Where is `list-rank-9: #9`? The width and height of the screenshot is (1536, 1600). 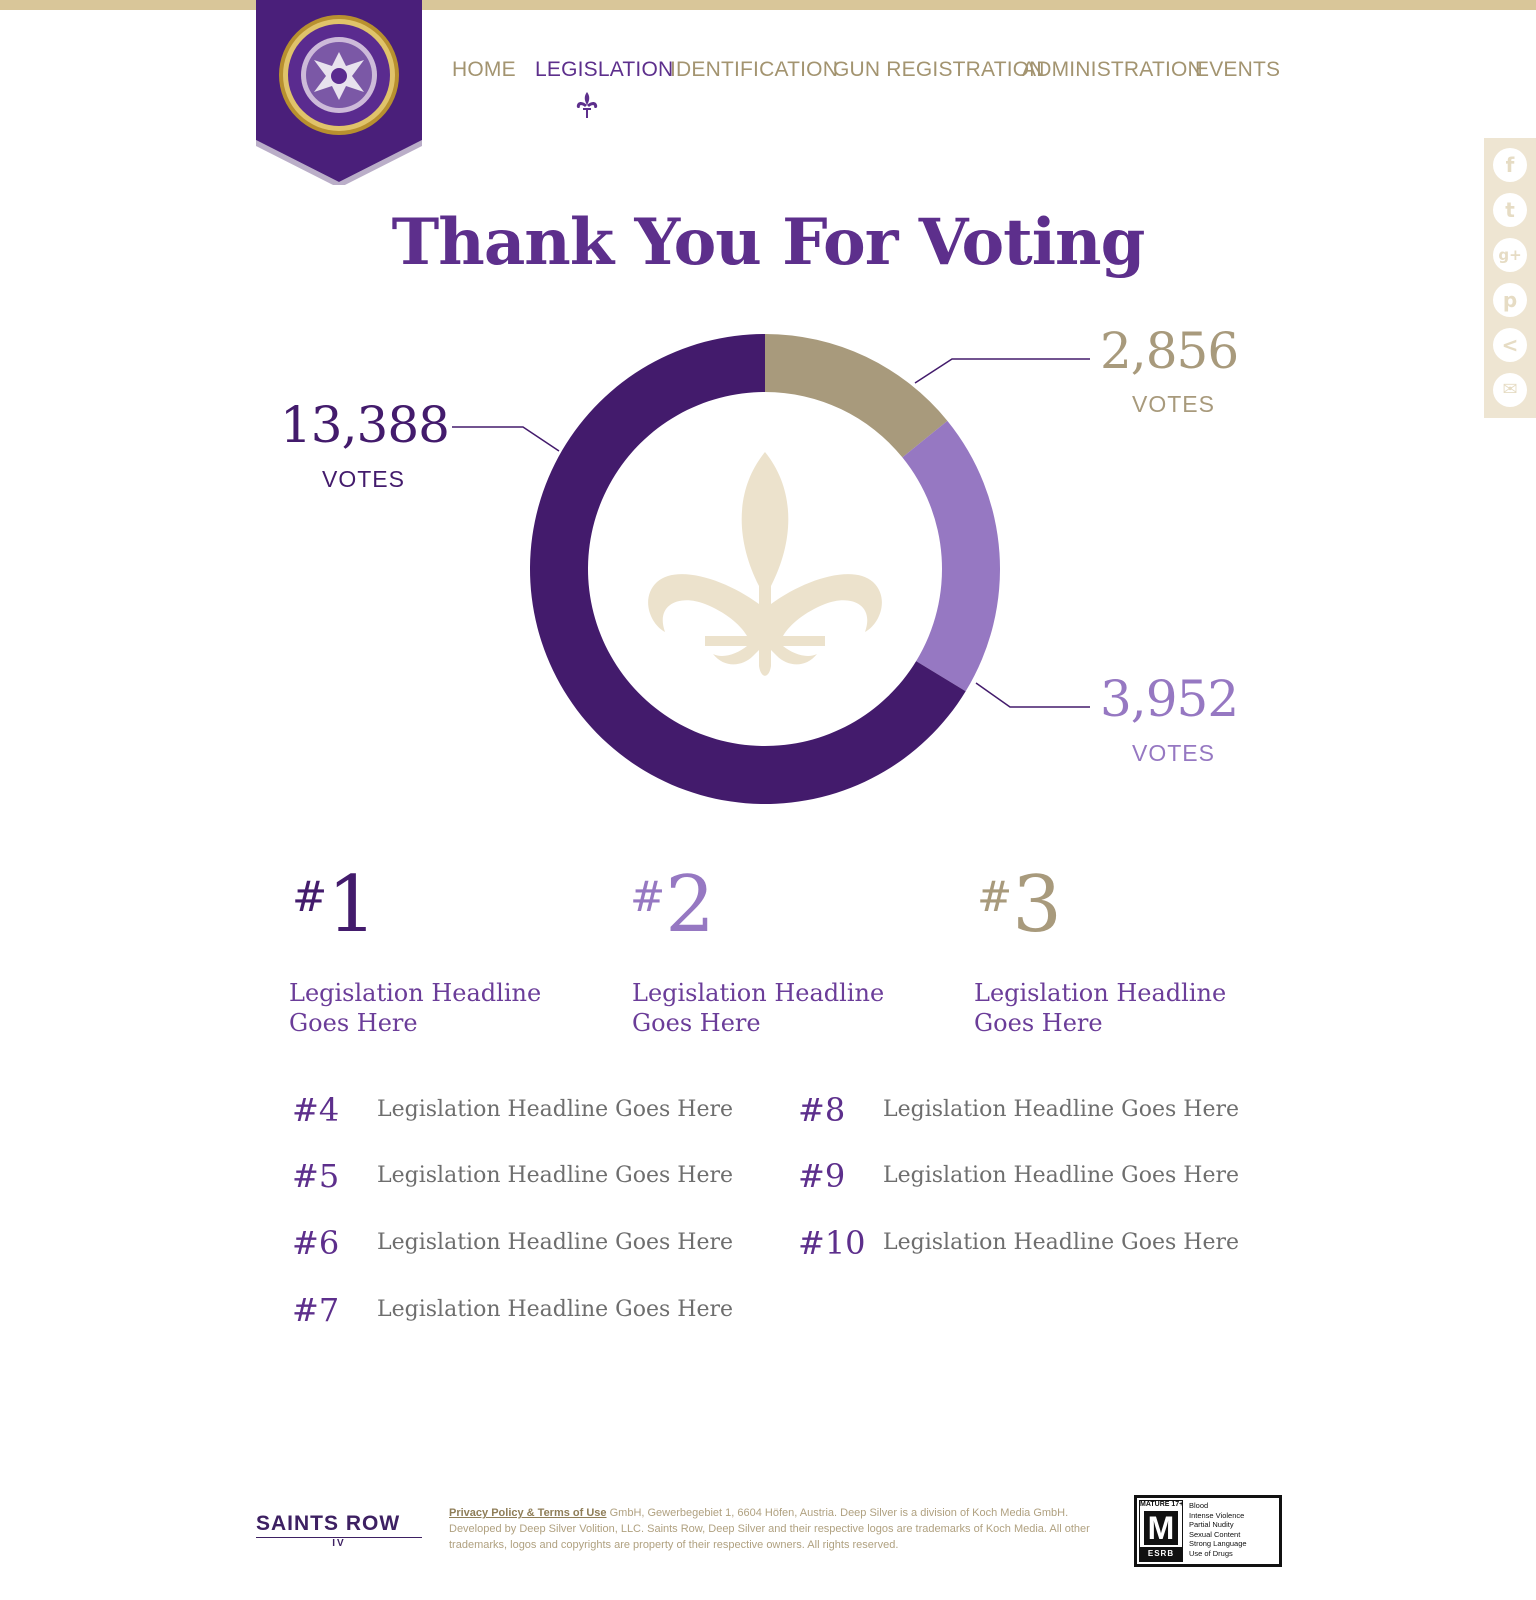
list-rank-9: #9 is located at coordinates (822, 1176).